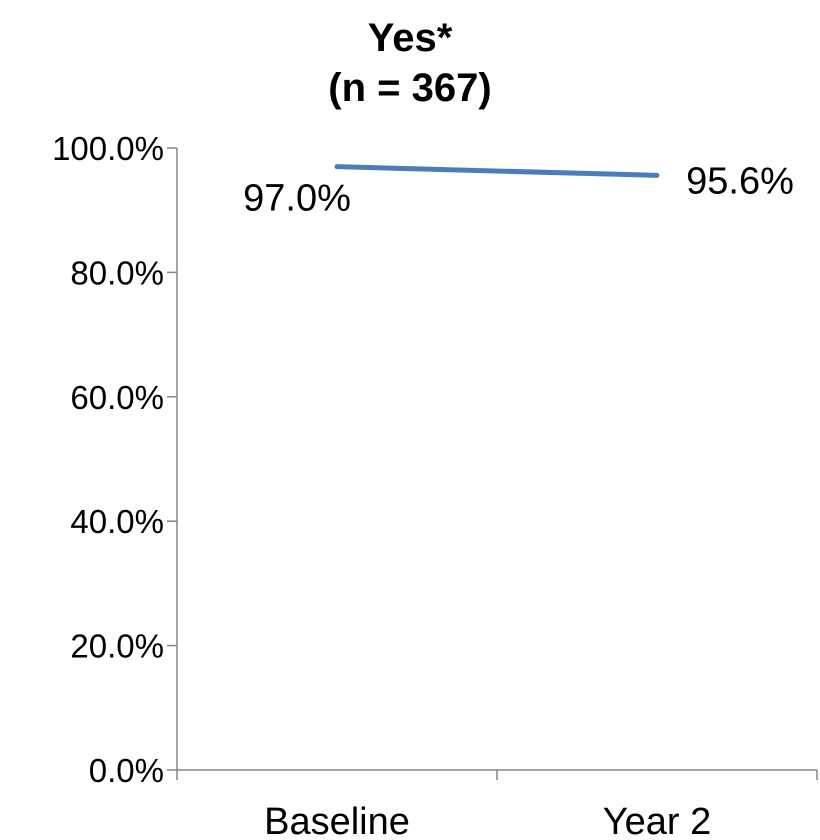 Image resolution: width=820 pixels, height=840 pixels. What do you see at coordinates (126, 770) in the screenshot?
I see `y-tick-label: 0.0%` at bounding box center [126, 770].